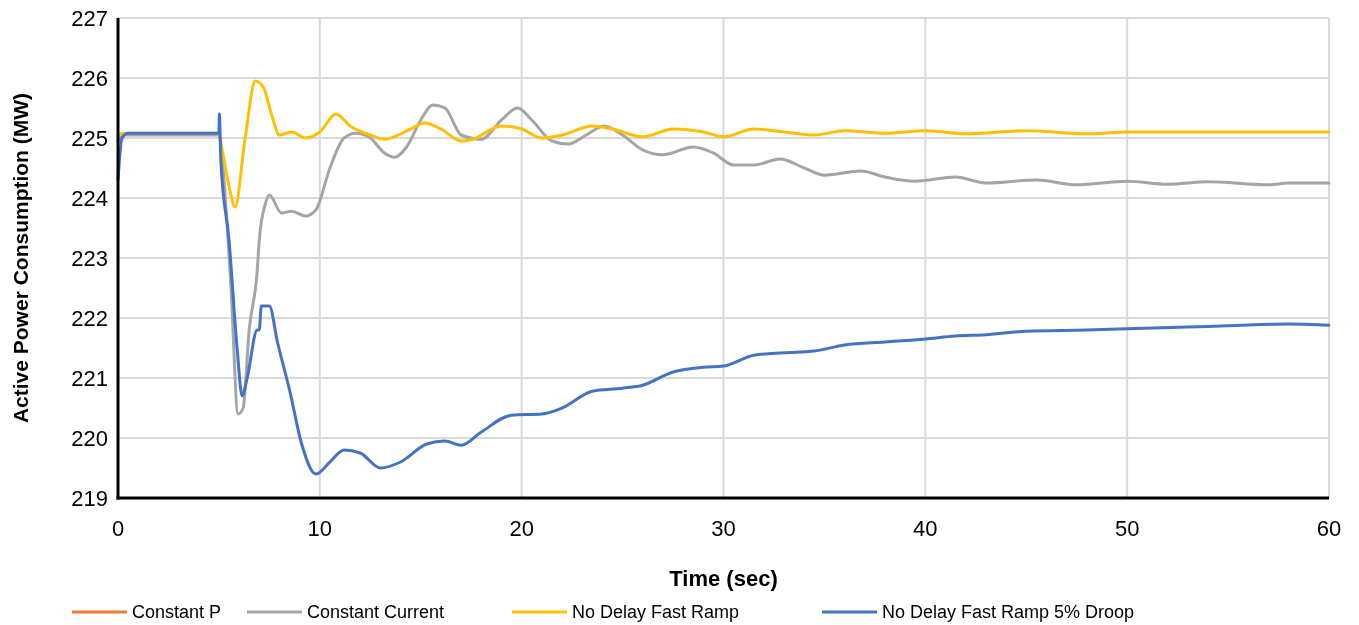 The width and height of the screenshot is (1359, 625). Describe the element at coordinates (177, 612) in the screenshot. I see `legend-label: Constant P` at that location.